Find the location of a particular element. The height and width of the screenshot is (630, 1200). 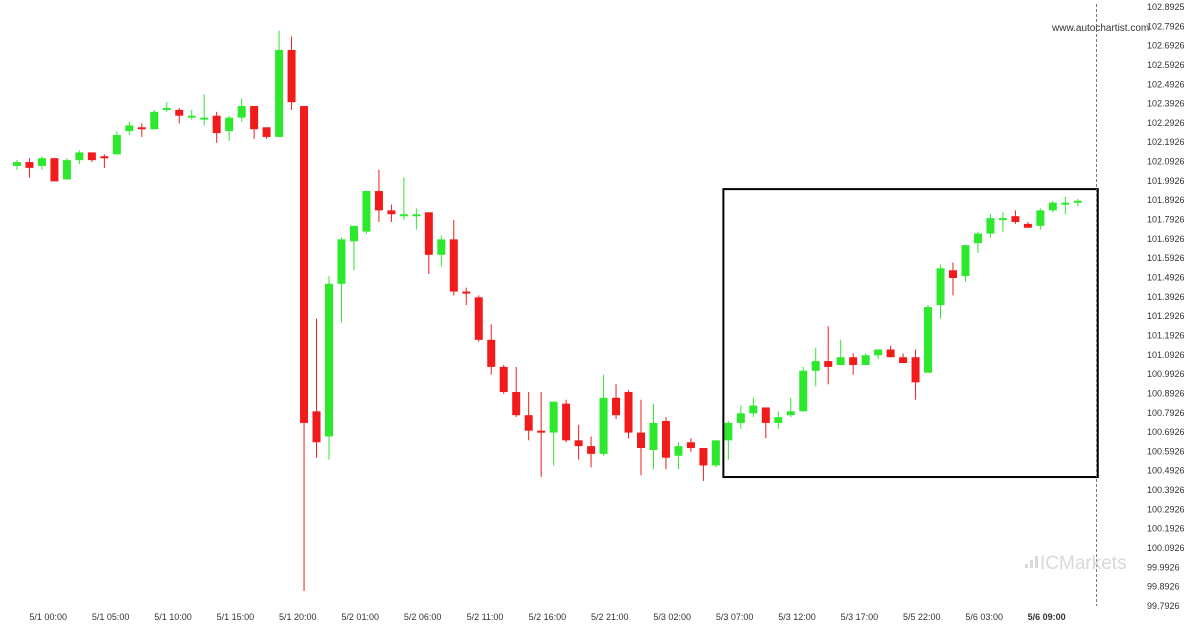

y-tick-label: 99.8926 is located at coordinates (1163, 587).